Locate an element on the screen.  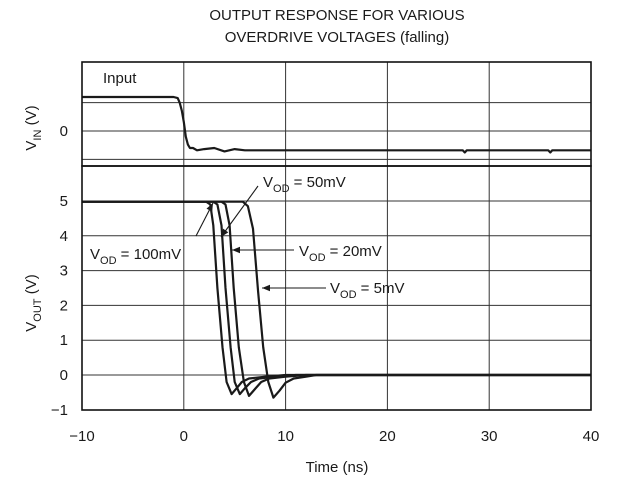
x-tick-label: 30 is located at coordinates (489, 436).